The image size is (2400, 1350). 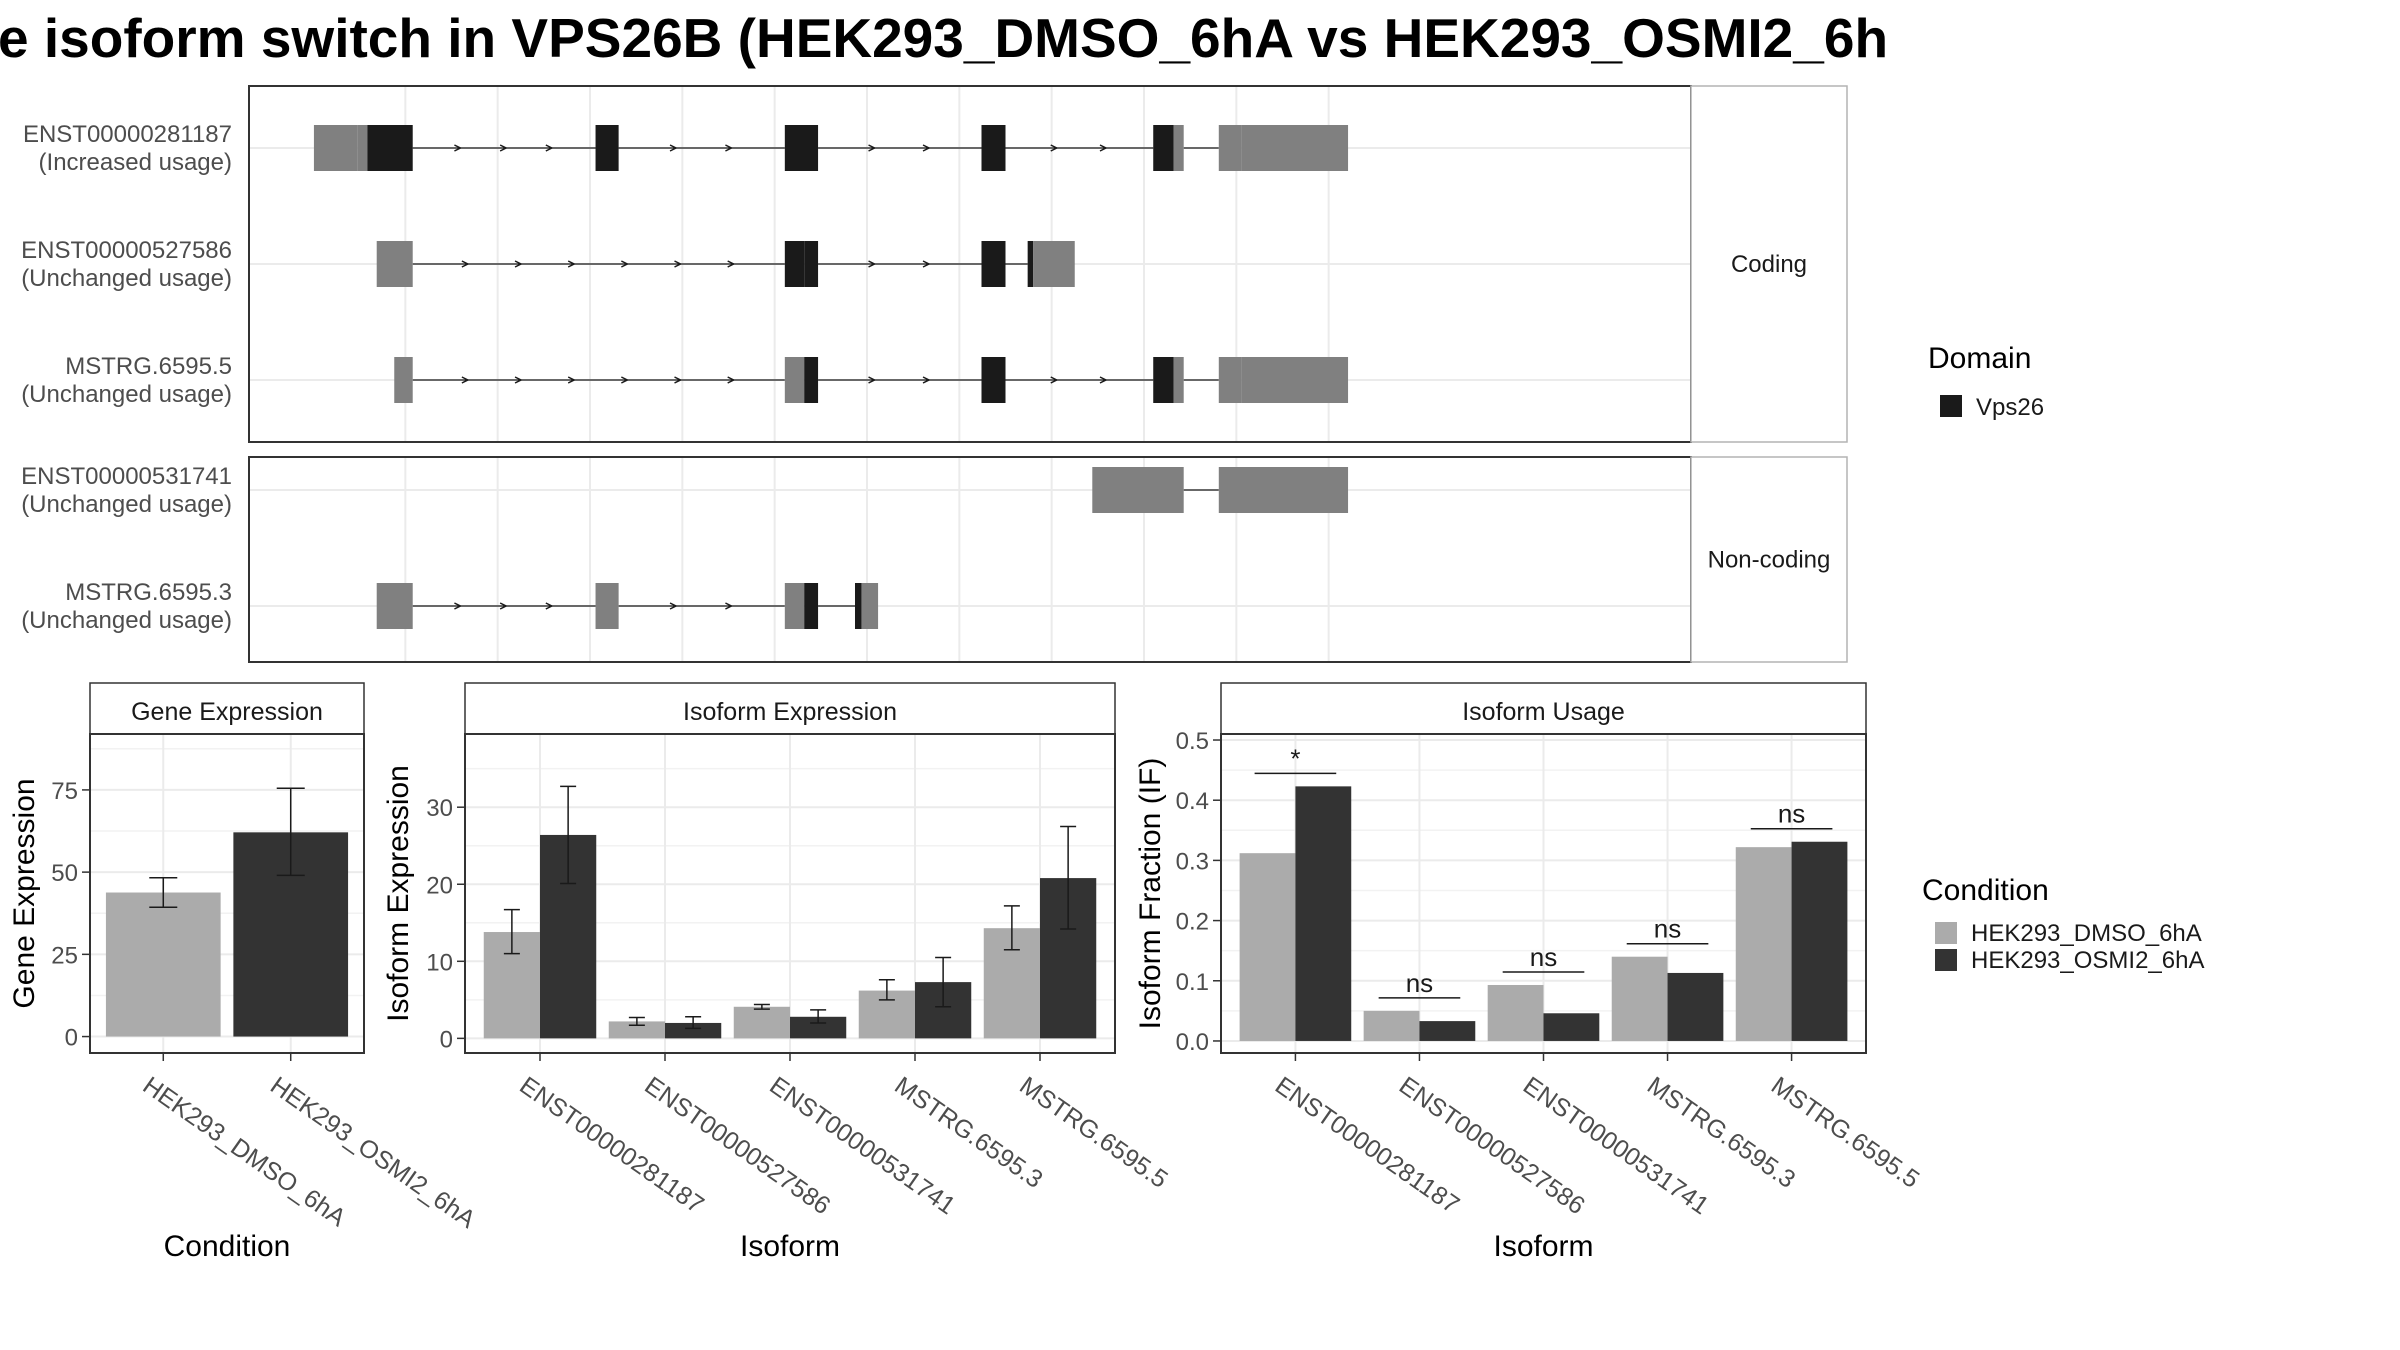 What do you see at coordinates (1979, 358) in the screenshot?
I see `domain-legend-title: Domain` at bounding box center [1979, 358].